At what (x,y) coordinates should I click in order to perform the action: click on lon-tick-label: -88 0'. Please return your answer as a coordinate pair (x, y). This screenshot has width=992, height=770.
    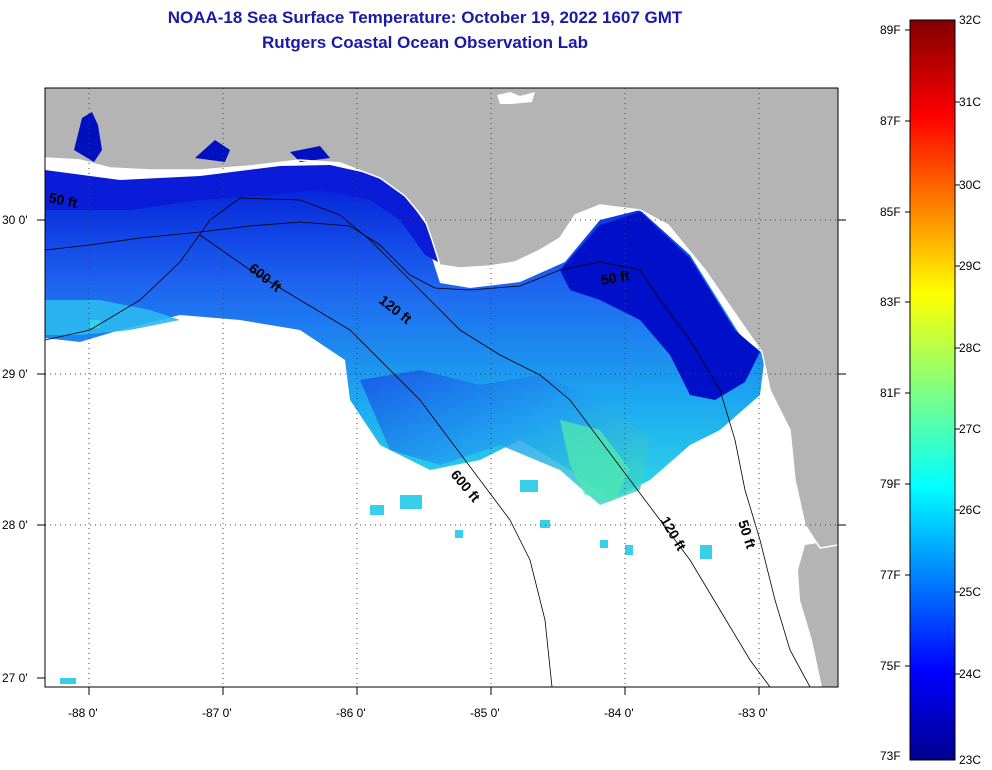
    Looking at the image, I should click on (83, 713).